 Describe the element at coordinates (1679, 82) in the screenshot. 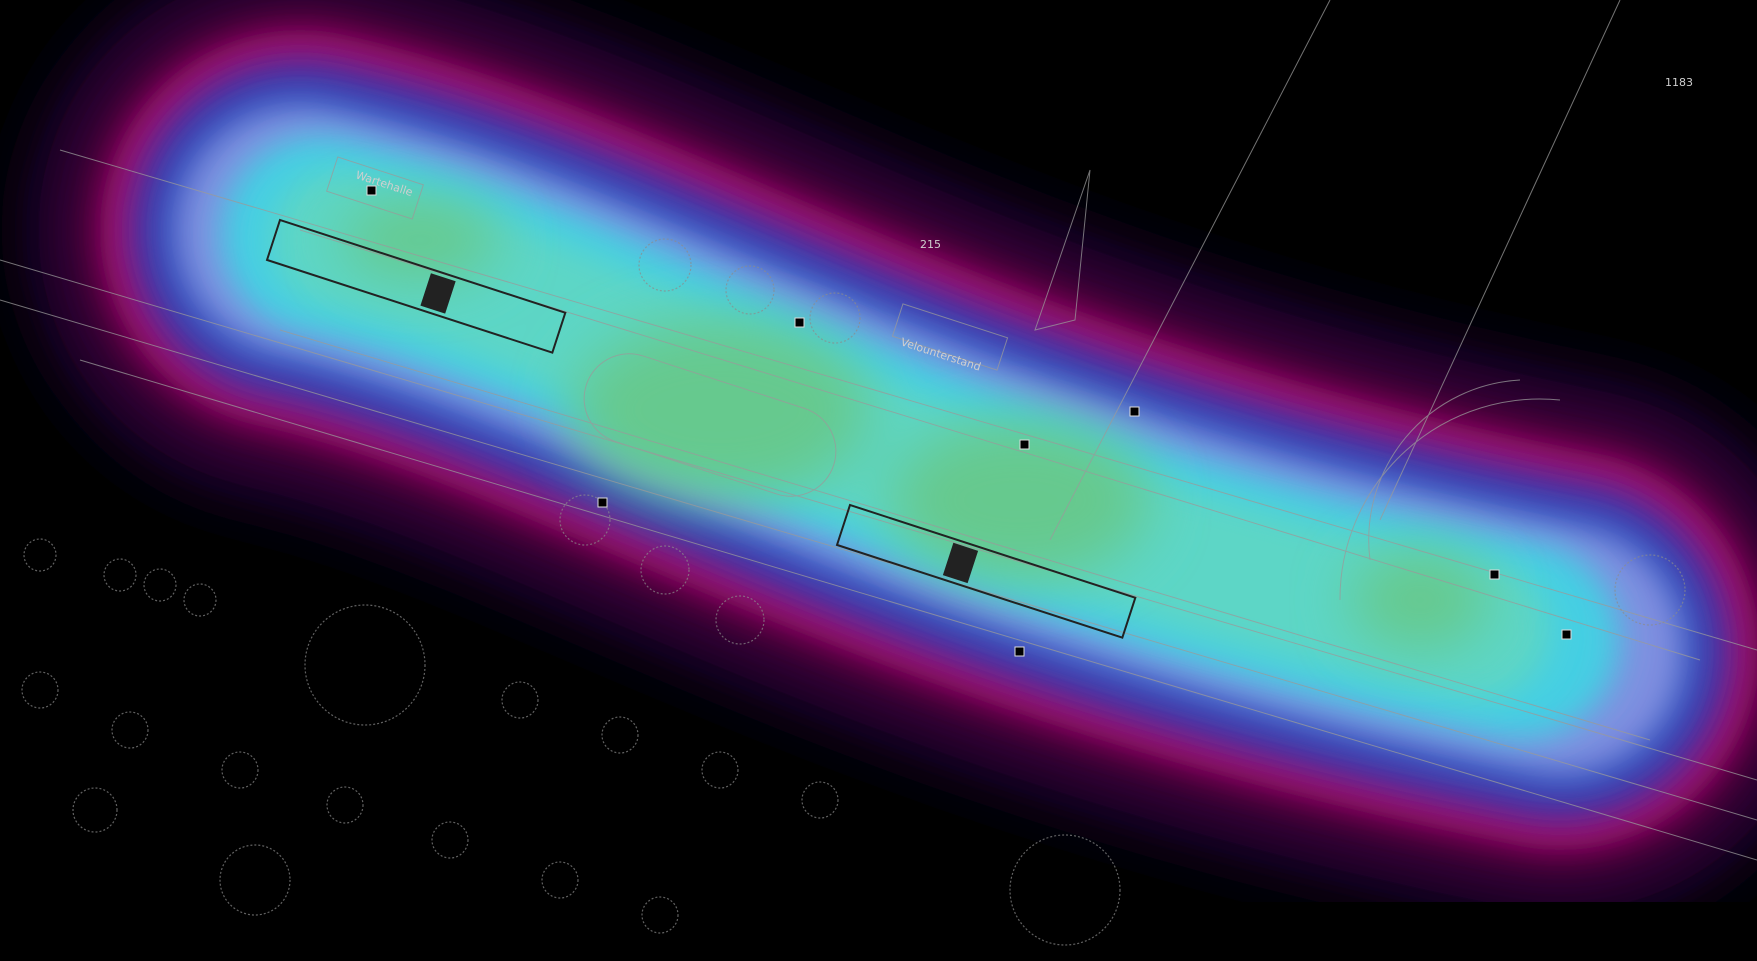

I see `parcel-label: 1183` at that location.